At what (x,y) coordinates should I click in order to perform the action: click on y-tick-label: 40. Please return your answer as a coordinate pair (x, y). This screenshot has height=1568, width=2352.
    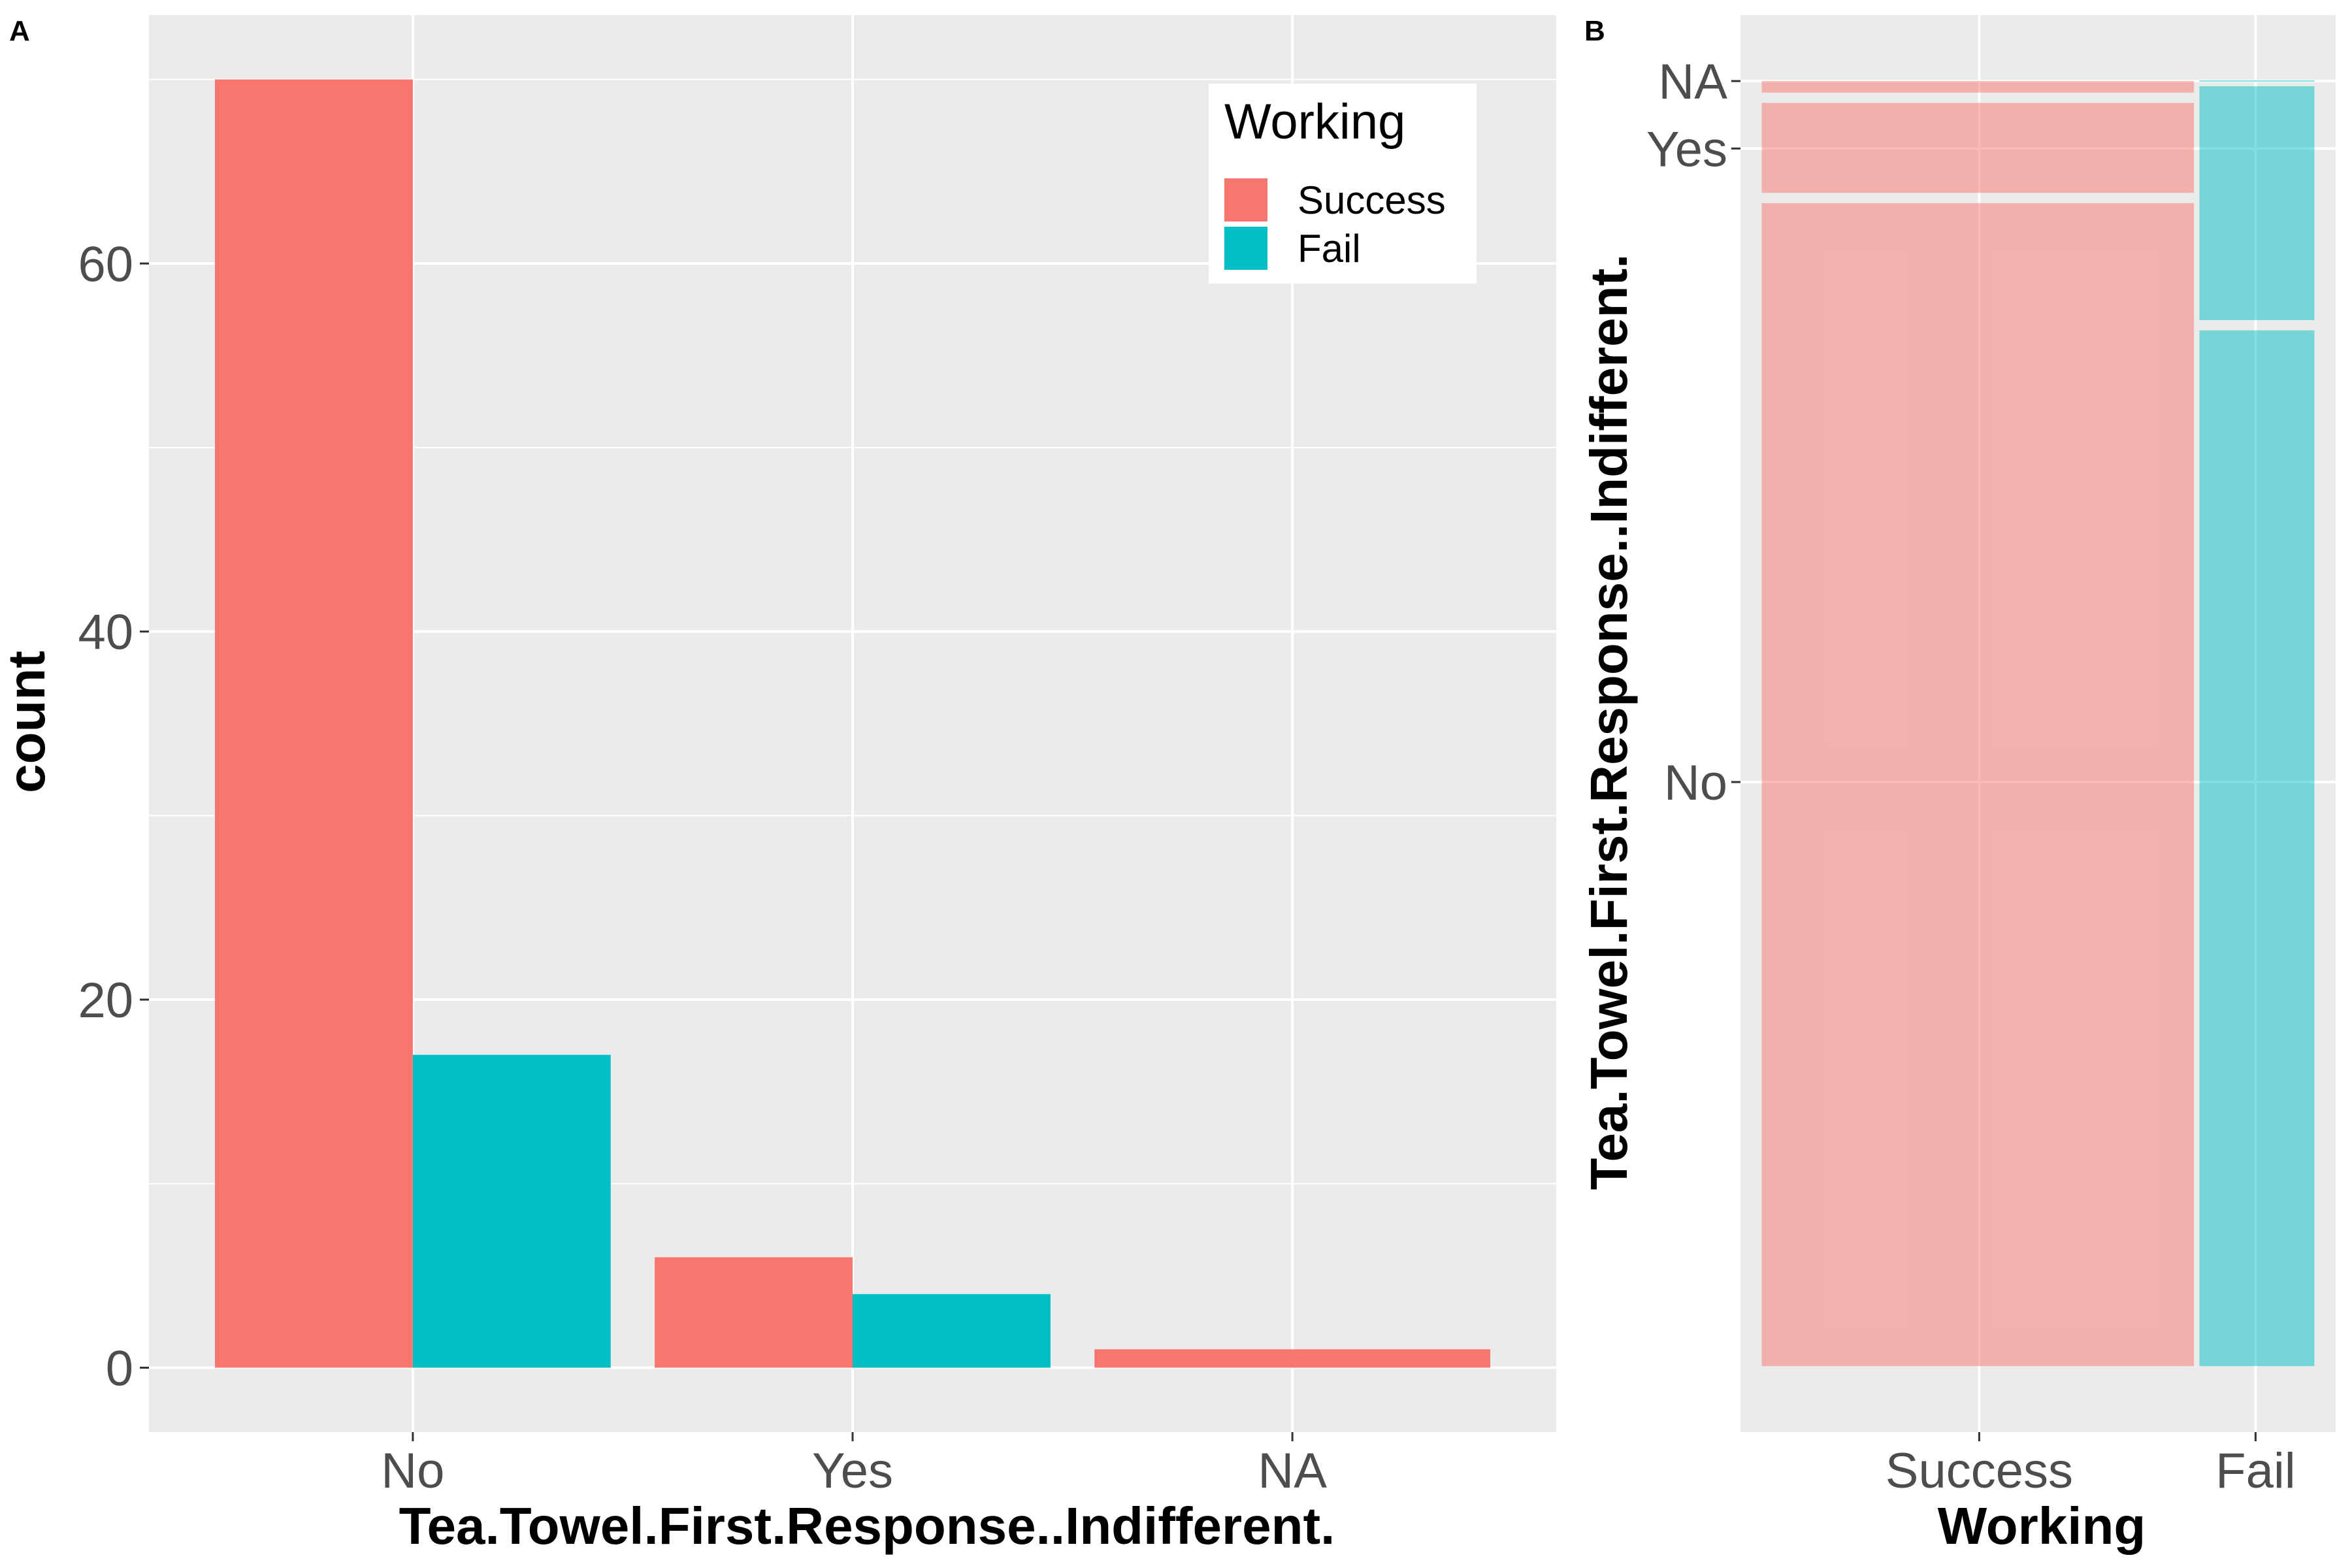
    Looking at the image, I should click on (105, 633).